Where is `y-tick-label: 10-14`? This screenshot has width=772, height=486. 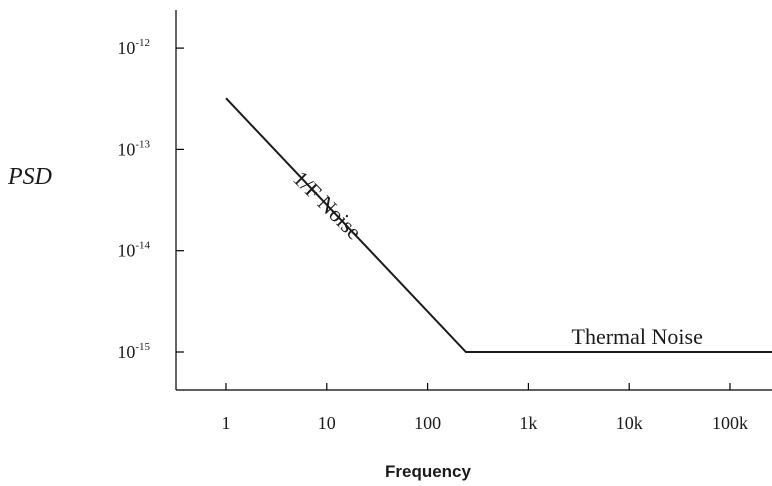
y-tick-label: 10-14 is located at coordinates (133, 250).